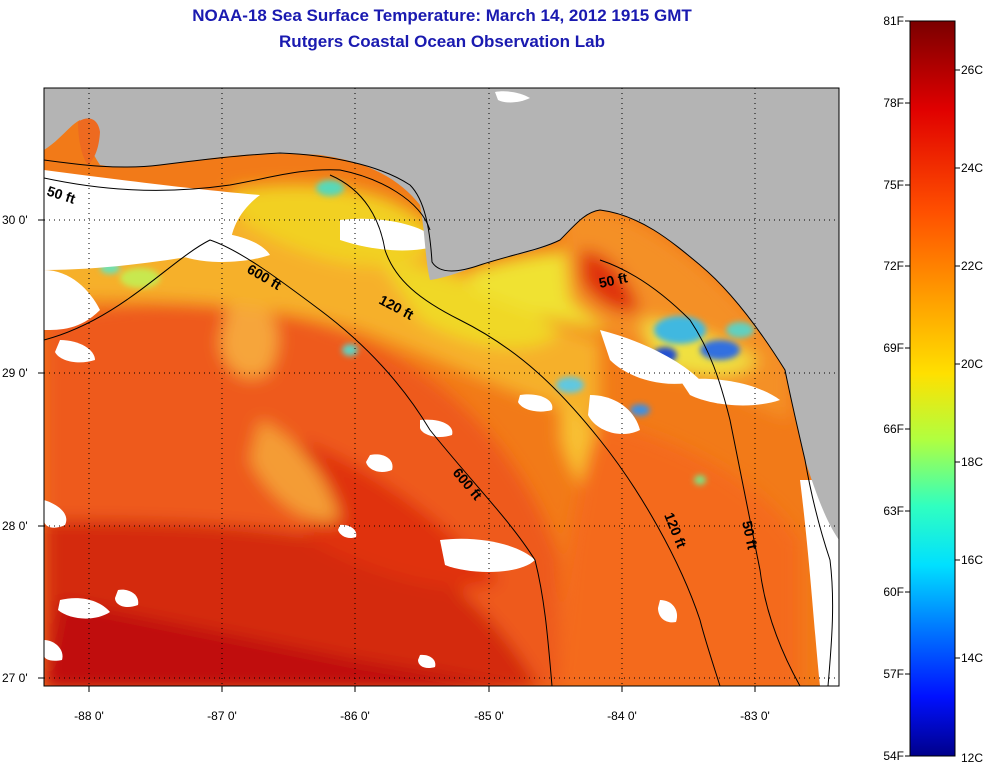  I want to click on cb-c-14: 14C, so click(972, 658).